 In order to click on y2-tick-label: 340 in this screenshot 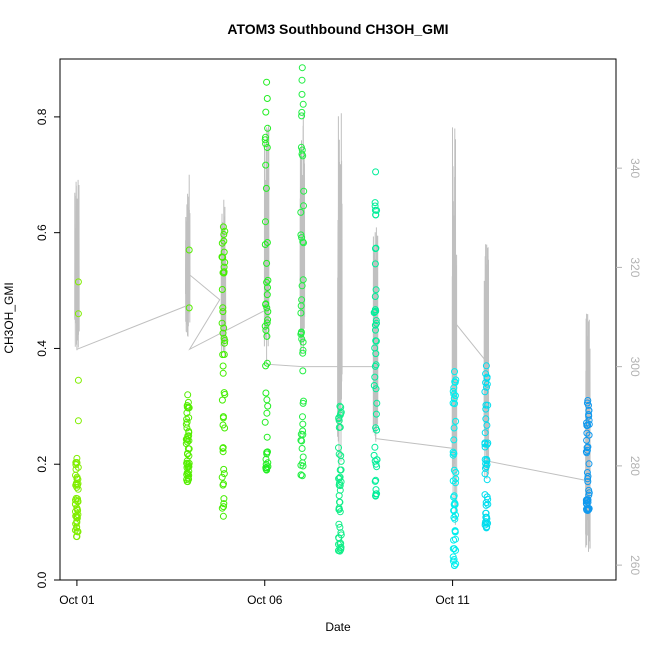, I will do `click(635, 168)`.